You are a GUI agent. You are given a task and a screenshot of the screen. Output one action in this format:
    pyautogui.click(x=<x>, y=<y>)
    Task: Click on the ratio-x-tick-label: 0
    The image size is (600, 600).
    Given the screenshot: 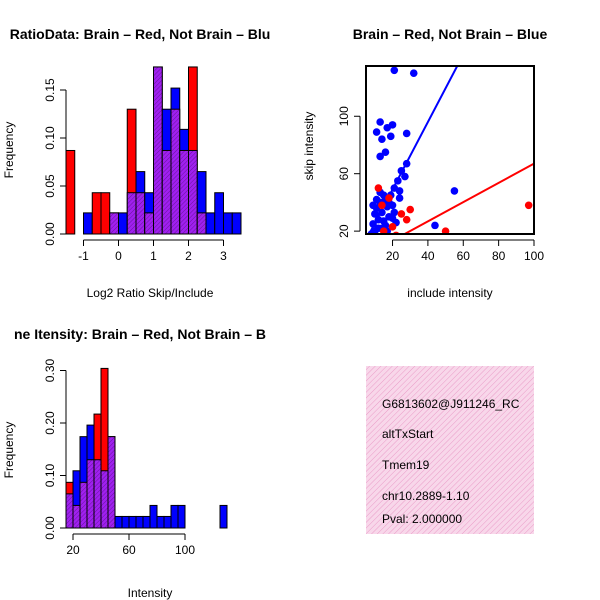 What is the action you would take?
    pyautogui.click(x=118, y=256)
    